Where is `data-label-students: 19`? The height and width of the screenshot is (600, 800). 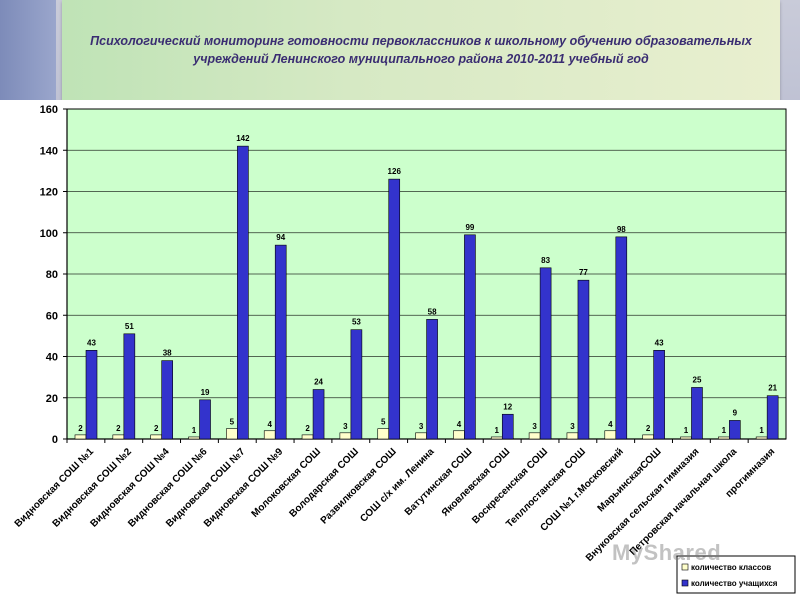 data-label-students: 19 is located at coordinates (205, 392).